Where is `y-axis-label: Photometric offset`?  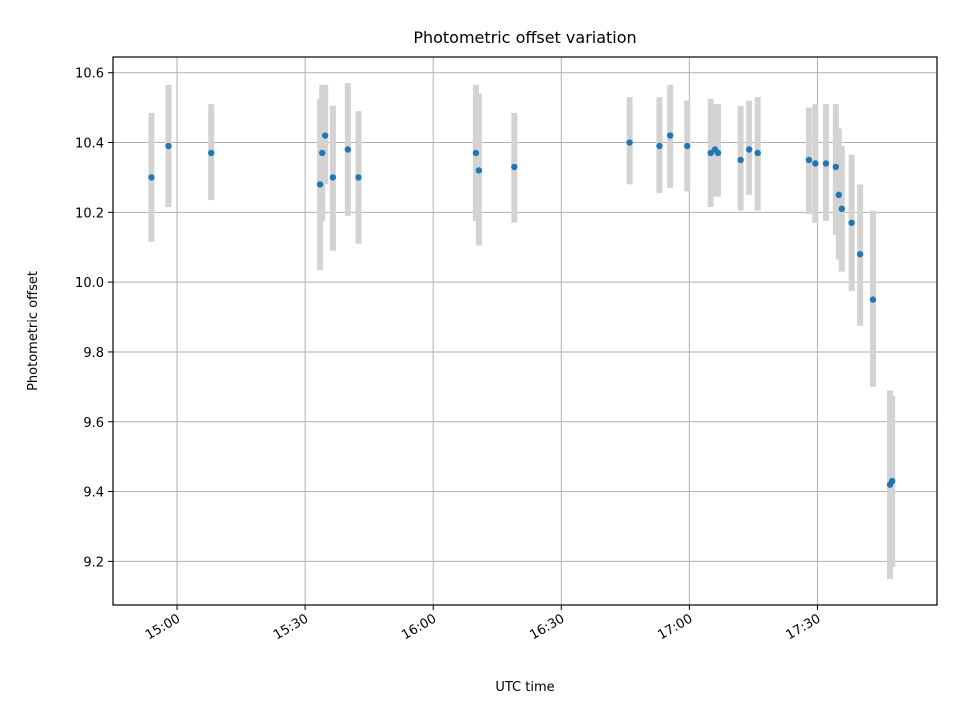 y-axis-label: Photometric offset is located at coordinates (33, 331).